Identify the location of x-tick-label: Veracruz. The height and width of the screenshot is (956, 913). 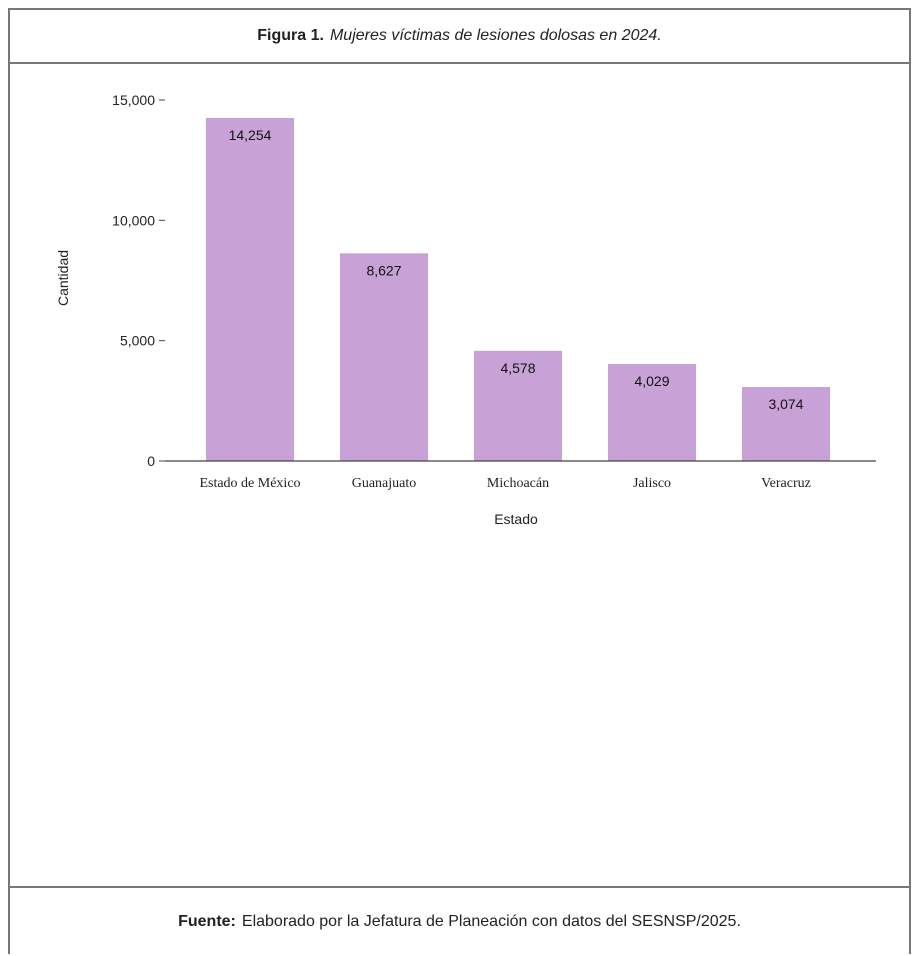
(786, 483).